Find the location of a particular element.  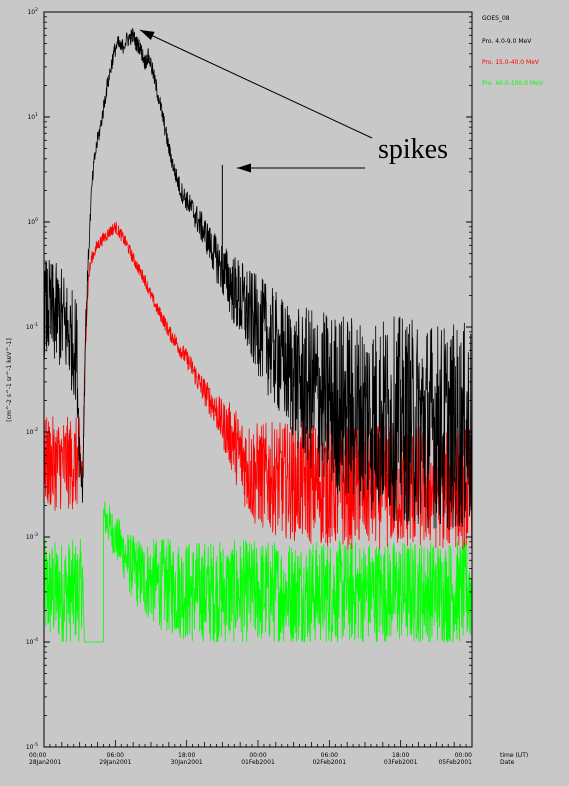

y-tick-label: 10⁻² is located at coordinates (32, 431).